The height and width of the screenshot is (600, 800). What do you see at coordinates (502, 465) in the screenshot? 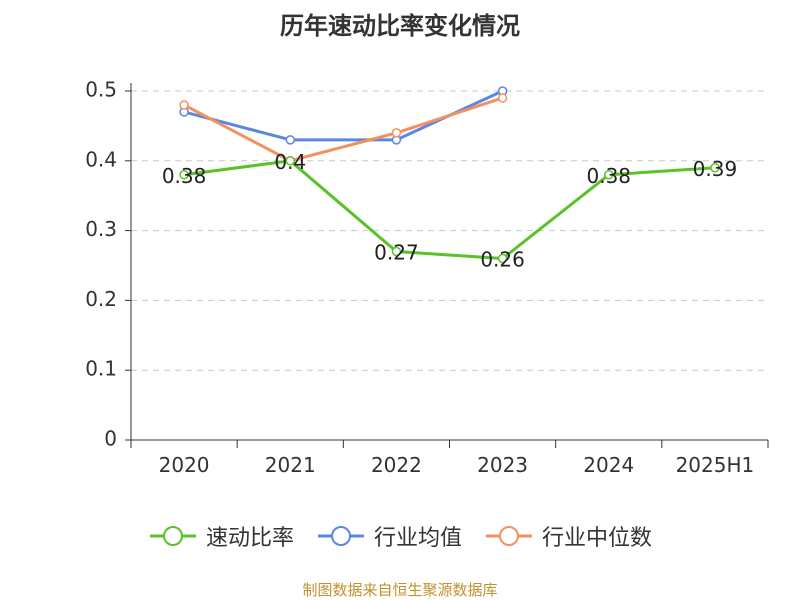
I see `x-tick-label: 2023` at bounding box center [502, 465].